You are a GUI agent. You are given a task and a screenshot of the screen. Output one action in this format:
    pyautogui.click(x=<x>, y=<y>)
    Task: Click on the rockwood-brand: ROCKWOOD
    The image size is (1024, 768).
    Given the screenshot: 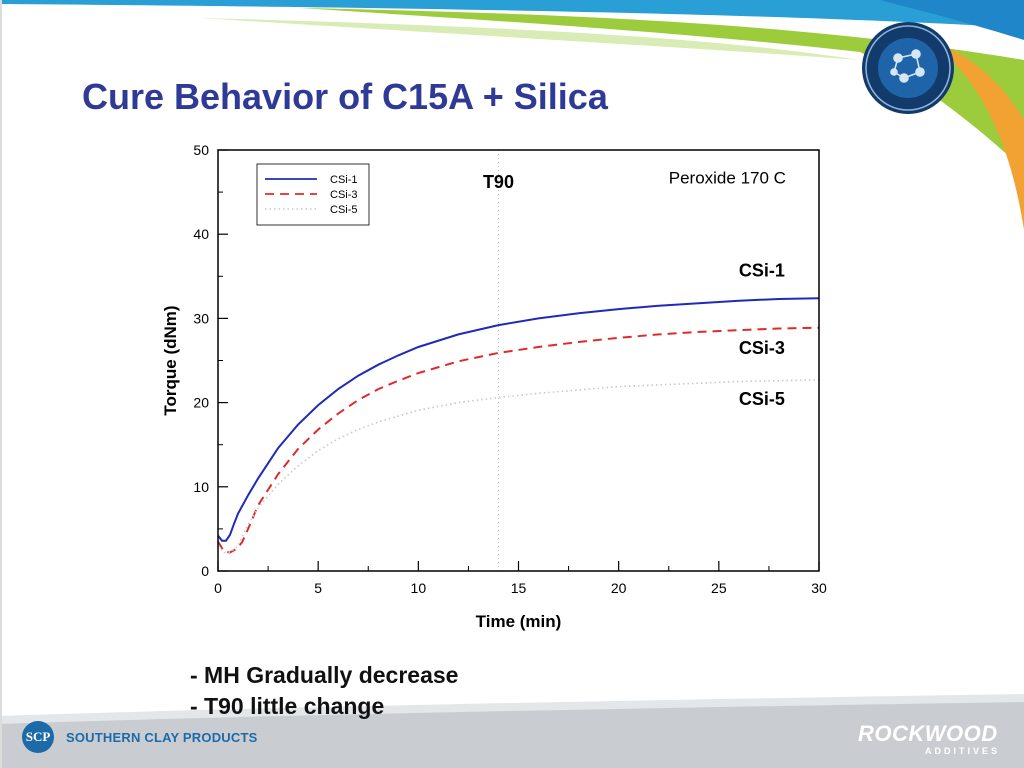 What is the action you would take?
    pyautogui.click(x=928, y=733)
    